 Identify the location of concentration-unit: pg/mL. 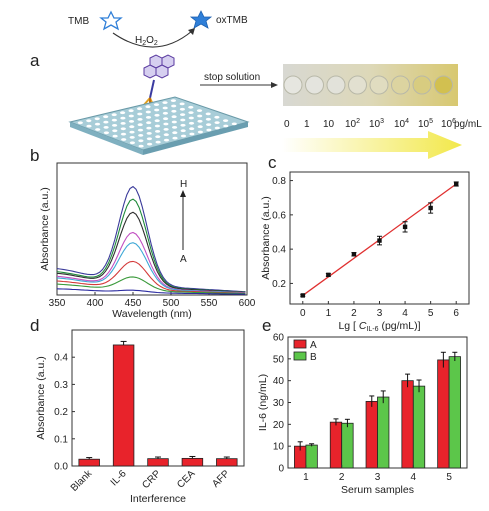
(468, 124).